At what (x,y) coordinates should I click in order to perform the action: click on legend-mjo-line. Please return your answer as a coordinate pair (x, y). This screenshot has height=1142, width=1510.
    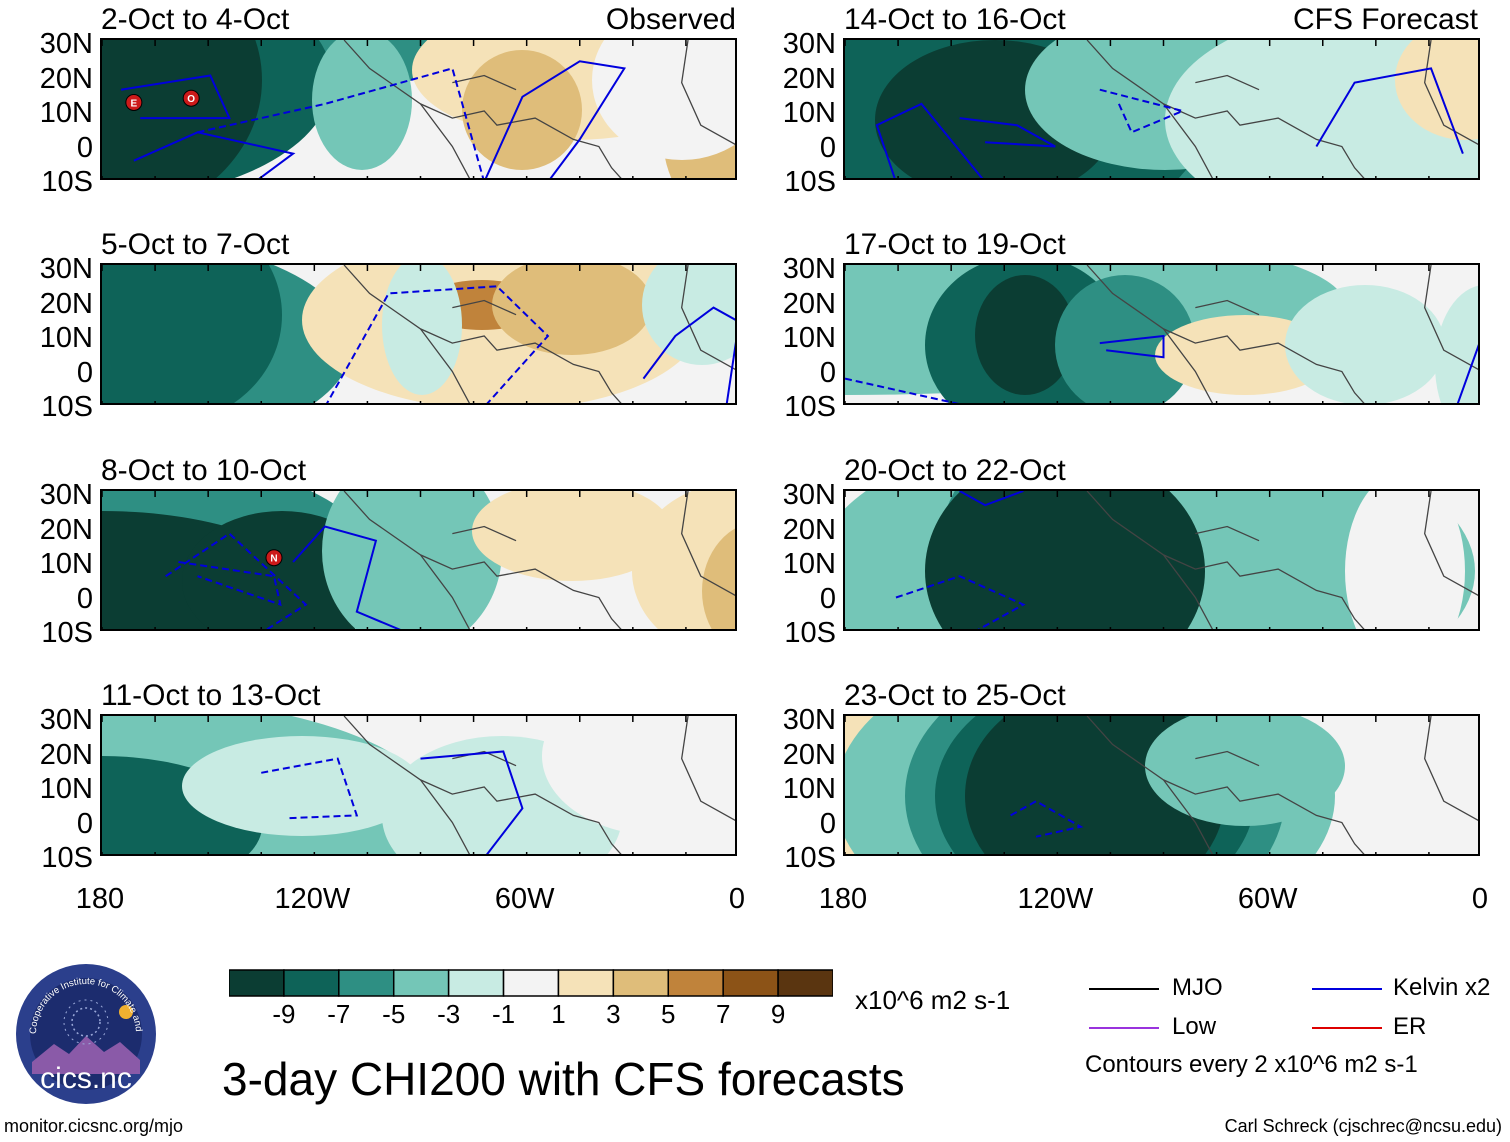
    Looking at the image, I should click on (1124, 989).